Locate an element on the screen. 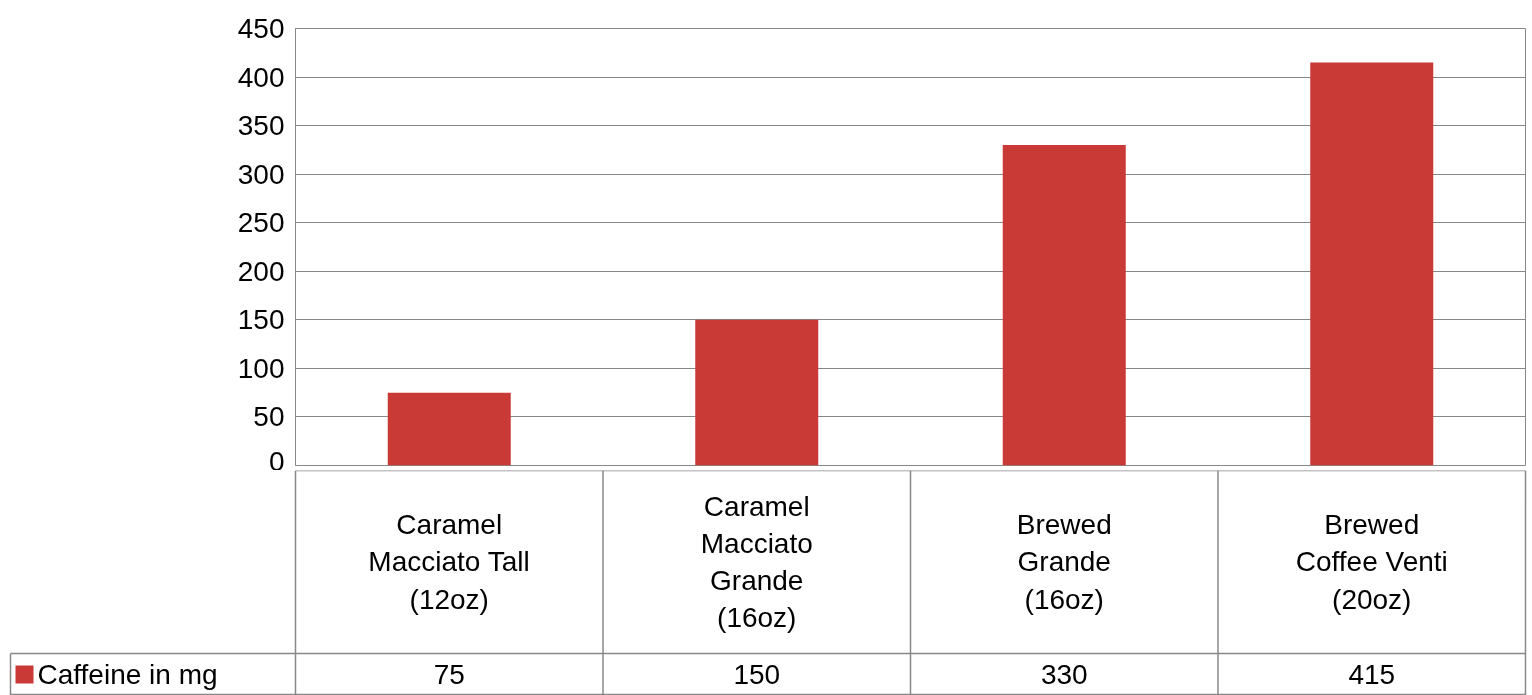 Image resolution: width=1532 pixels, height=695 pixels. y-tick-label: 50 is located at coordinates (269, 417).